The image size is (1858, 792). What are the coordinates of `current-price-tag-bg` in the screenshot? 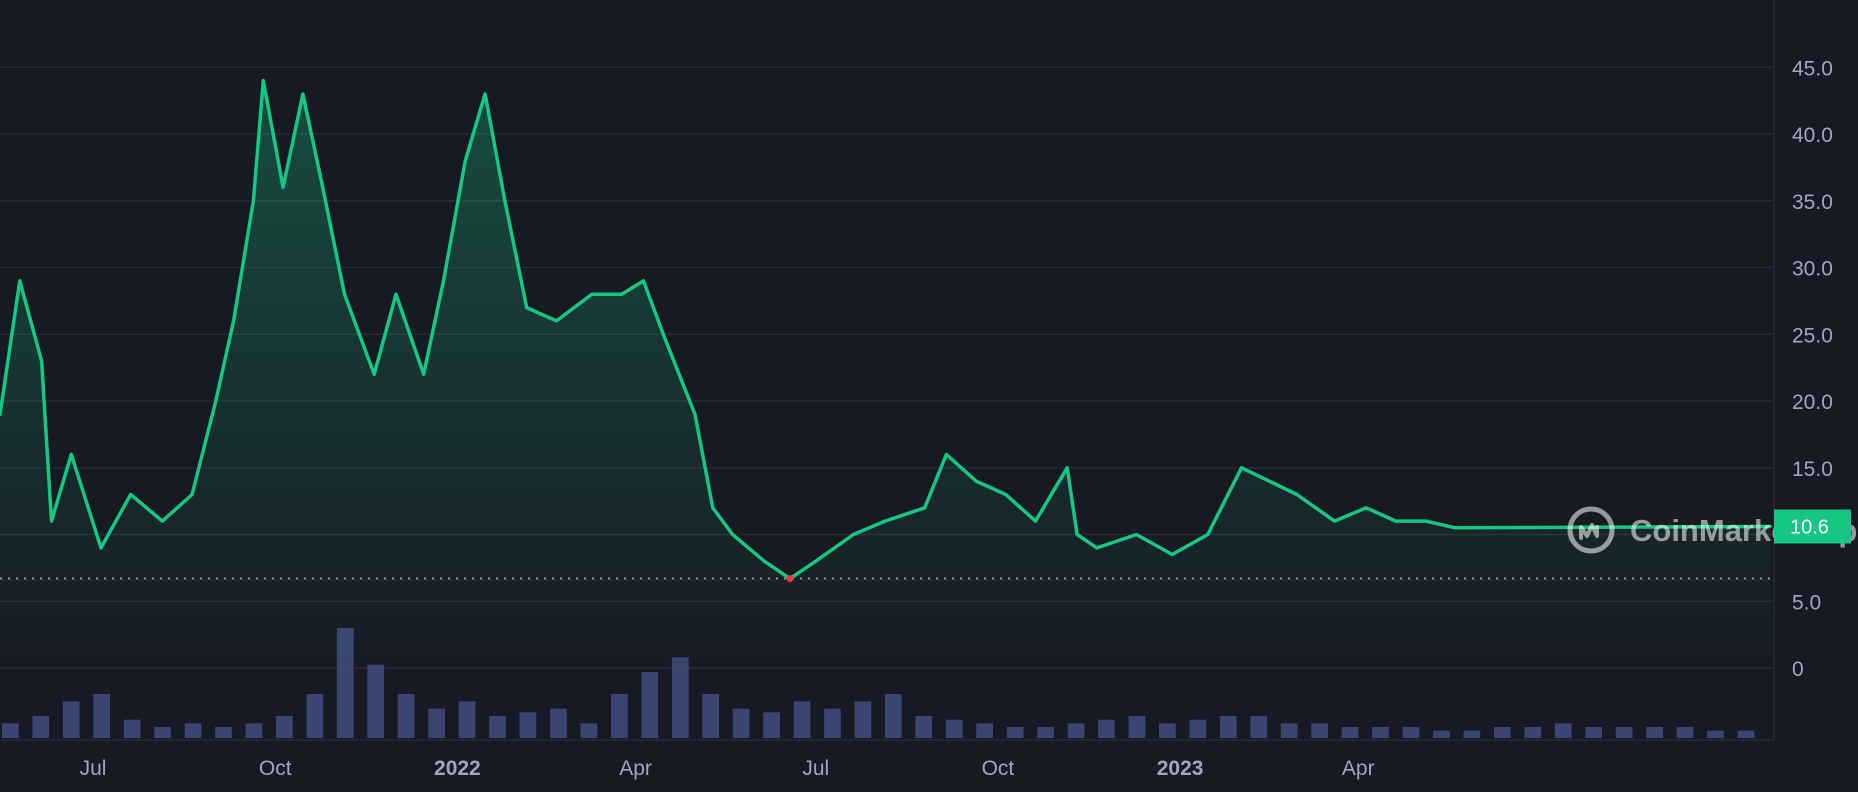 It's located at (1812, 526).